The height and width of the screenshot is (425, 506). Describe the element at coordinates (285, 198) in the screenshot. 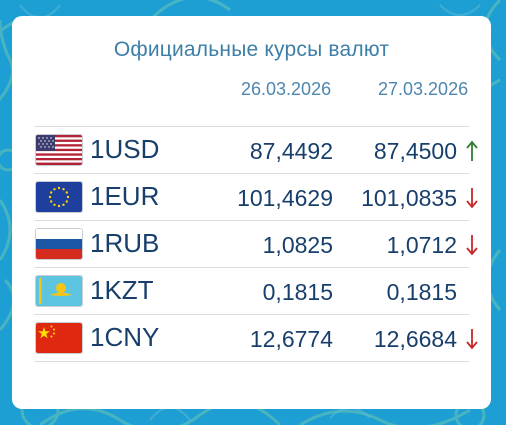

I see `rate-date1: 101,4629` at that location.